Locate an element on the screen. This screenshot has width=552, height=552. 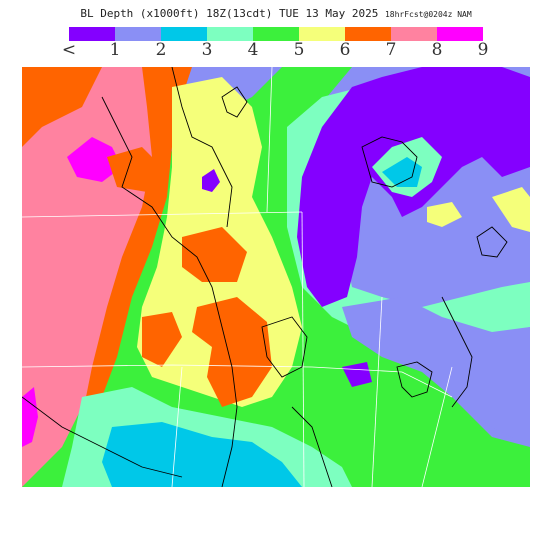
title-sub: 18hrFcst@0204z NAM is located at coordinates (428, 14).